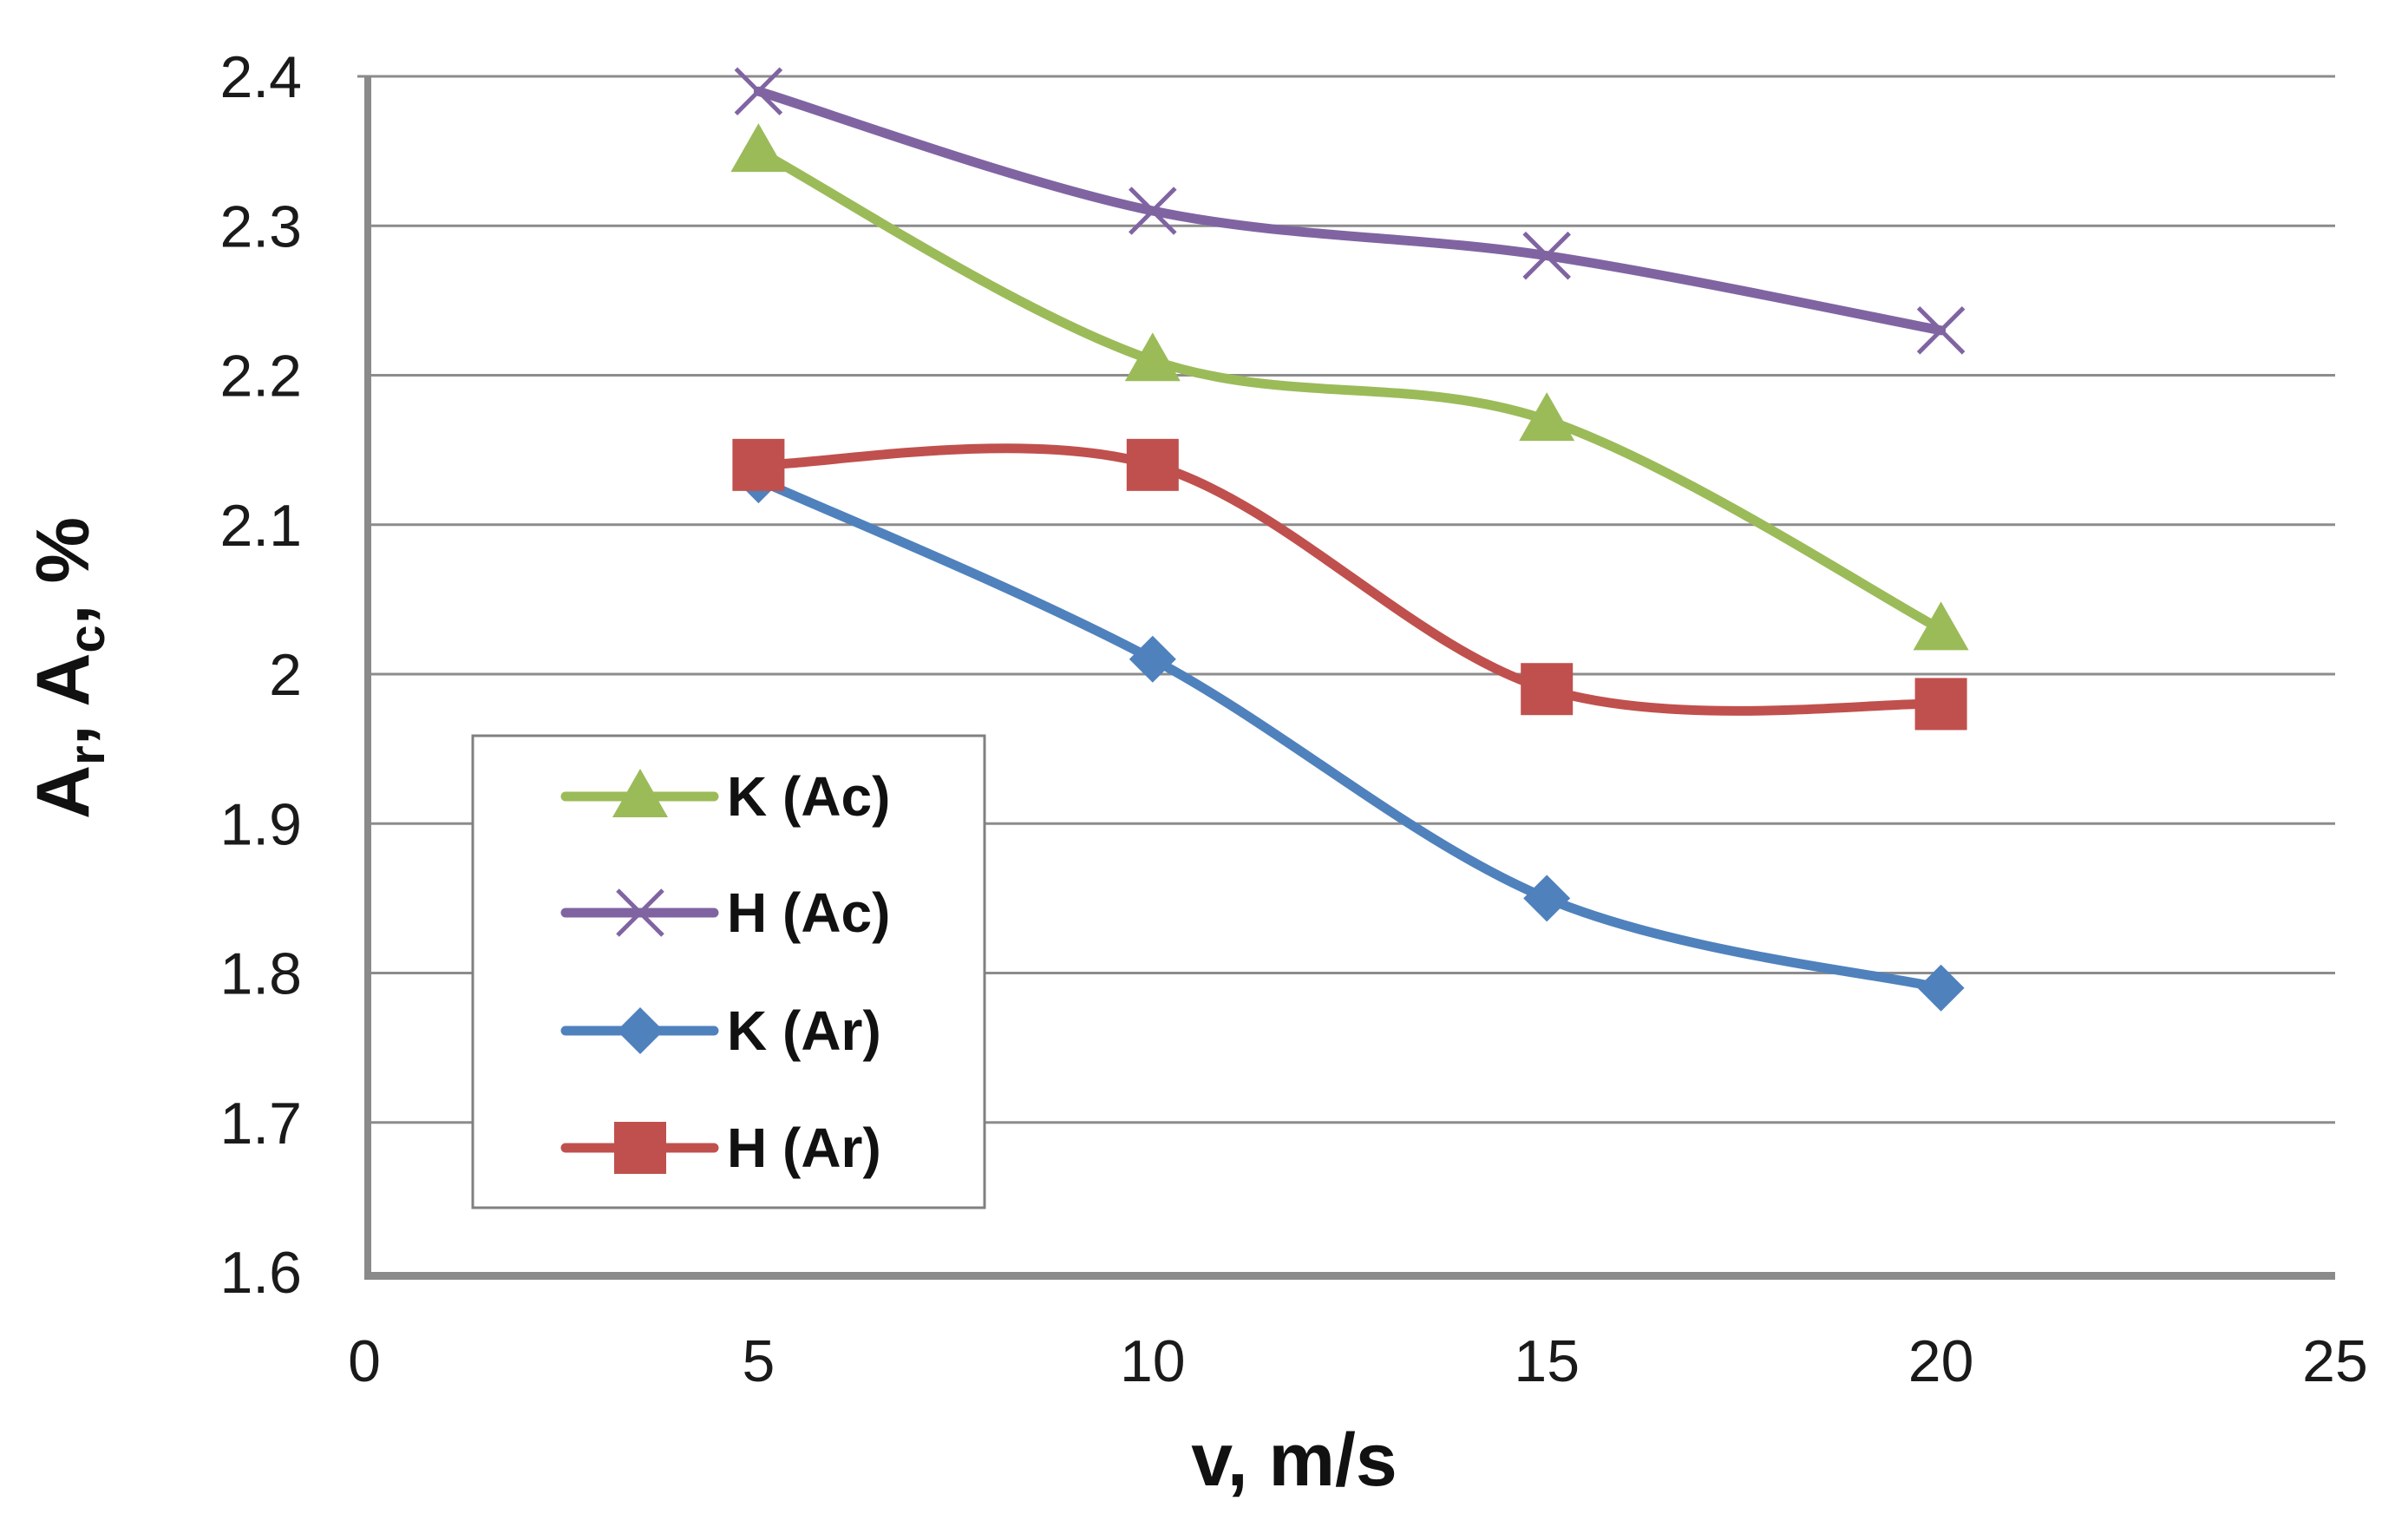 This screenshot has width=2408, height=1527. What do you see at coordinates (640, 1148) in the screenshot?
I see `legend-marker-square` at bounding box center [640, 1148].